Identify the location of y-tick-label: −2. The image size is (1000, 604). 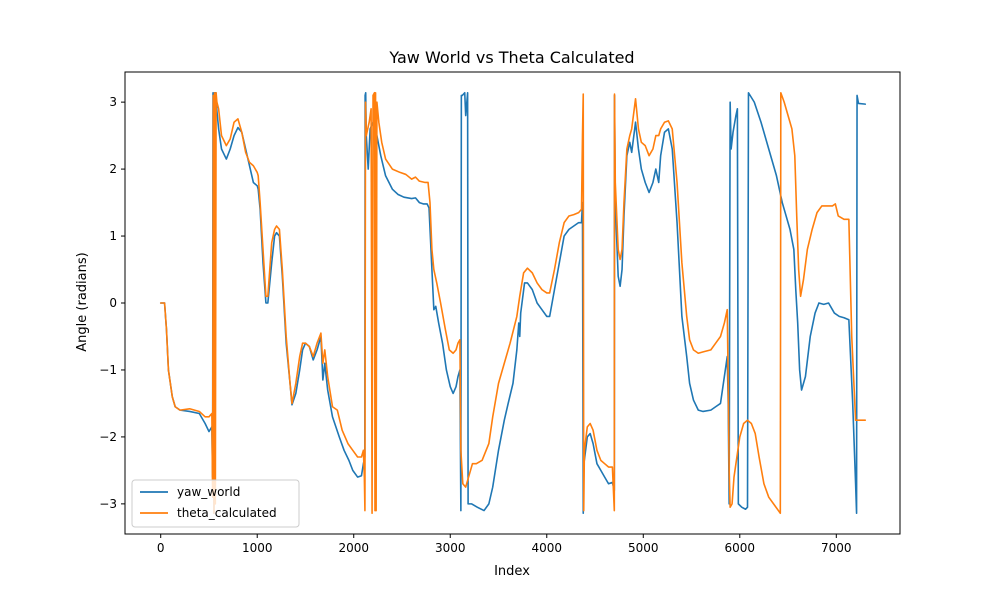
(108, 437).